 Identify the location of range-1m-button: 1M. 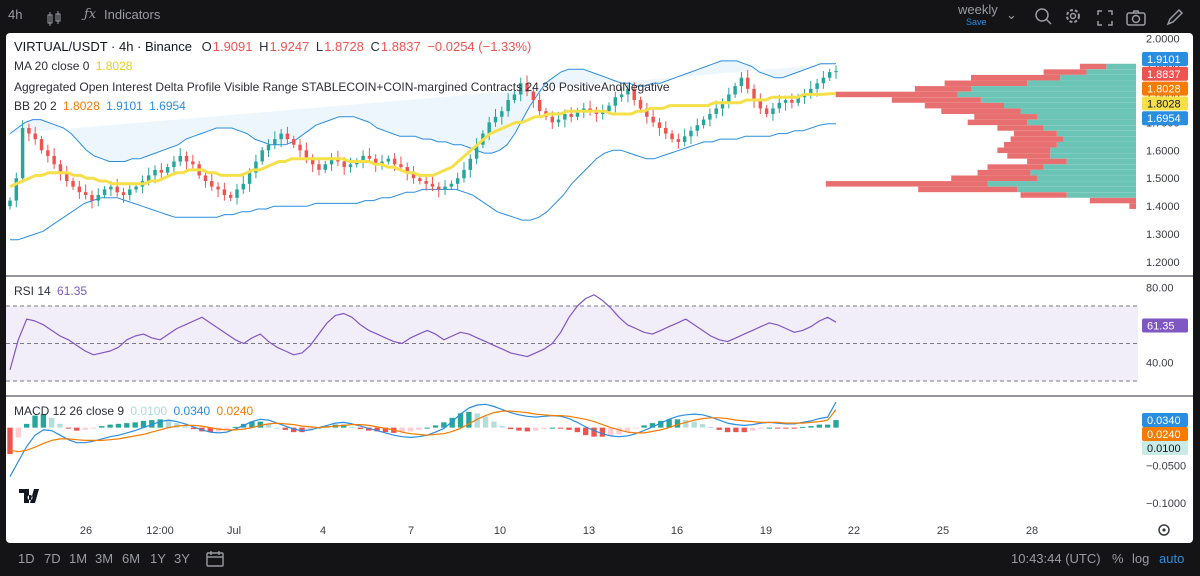
(78, 558).